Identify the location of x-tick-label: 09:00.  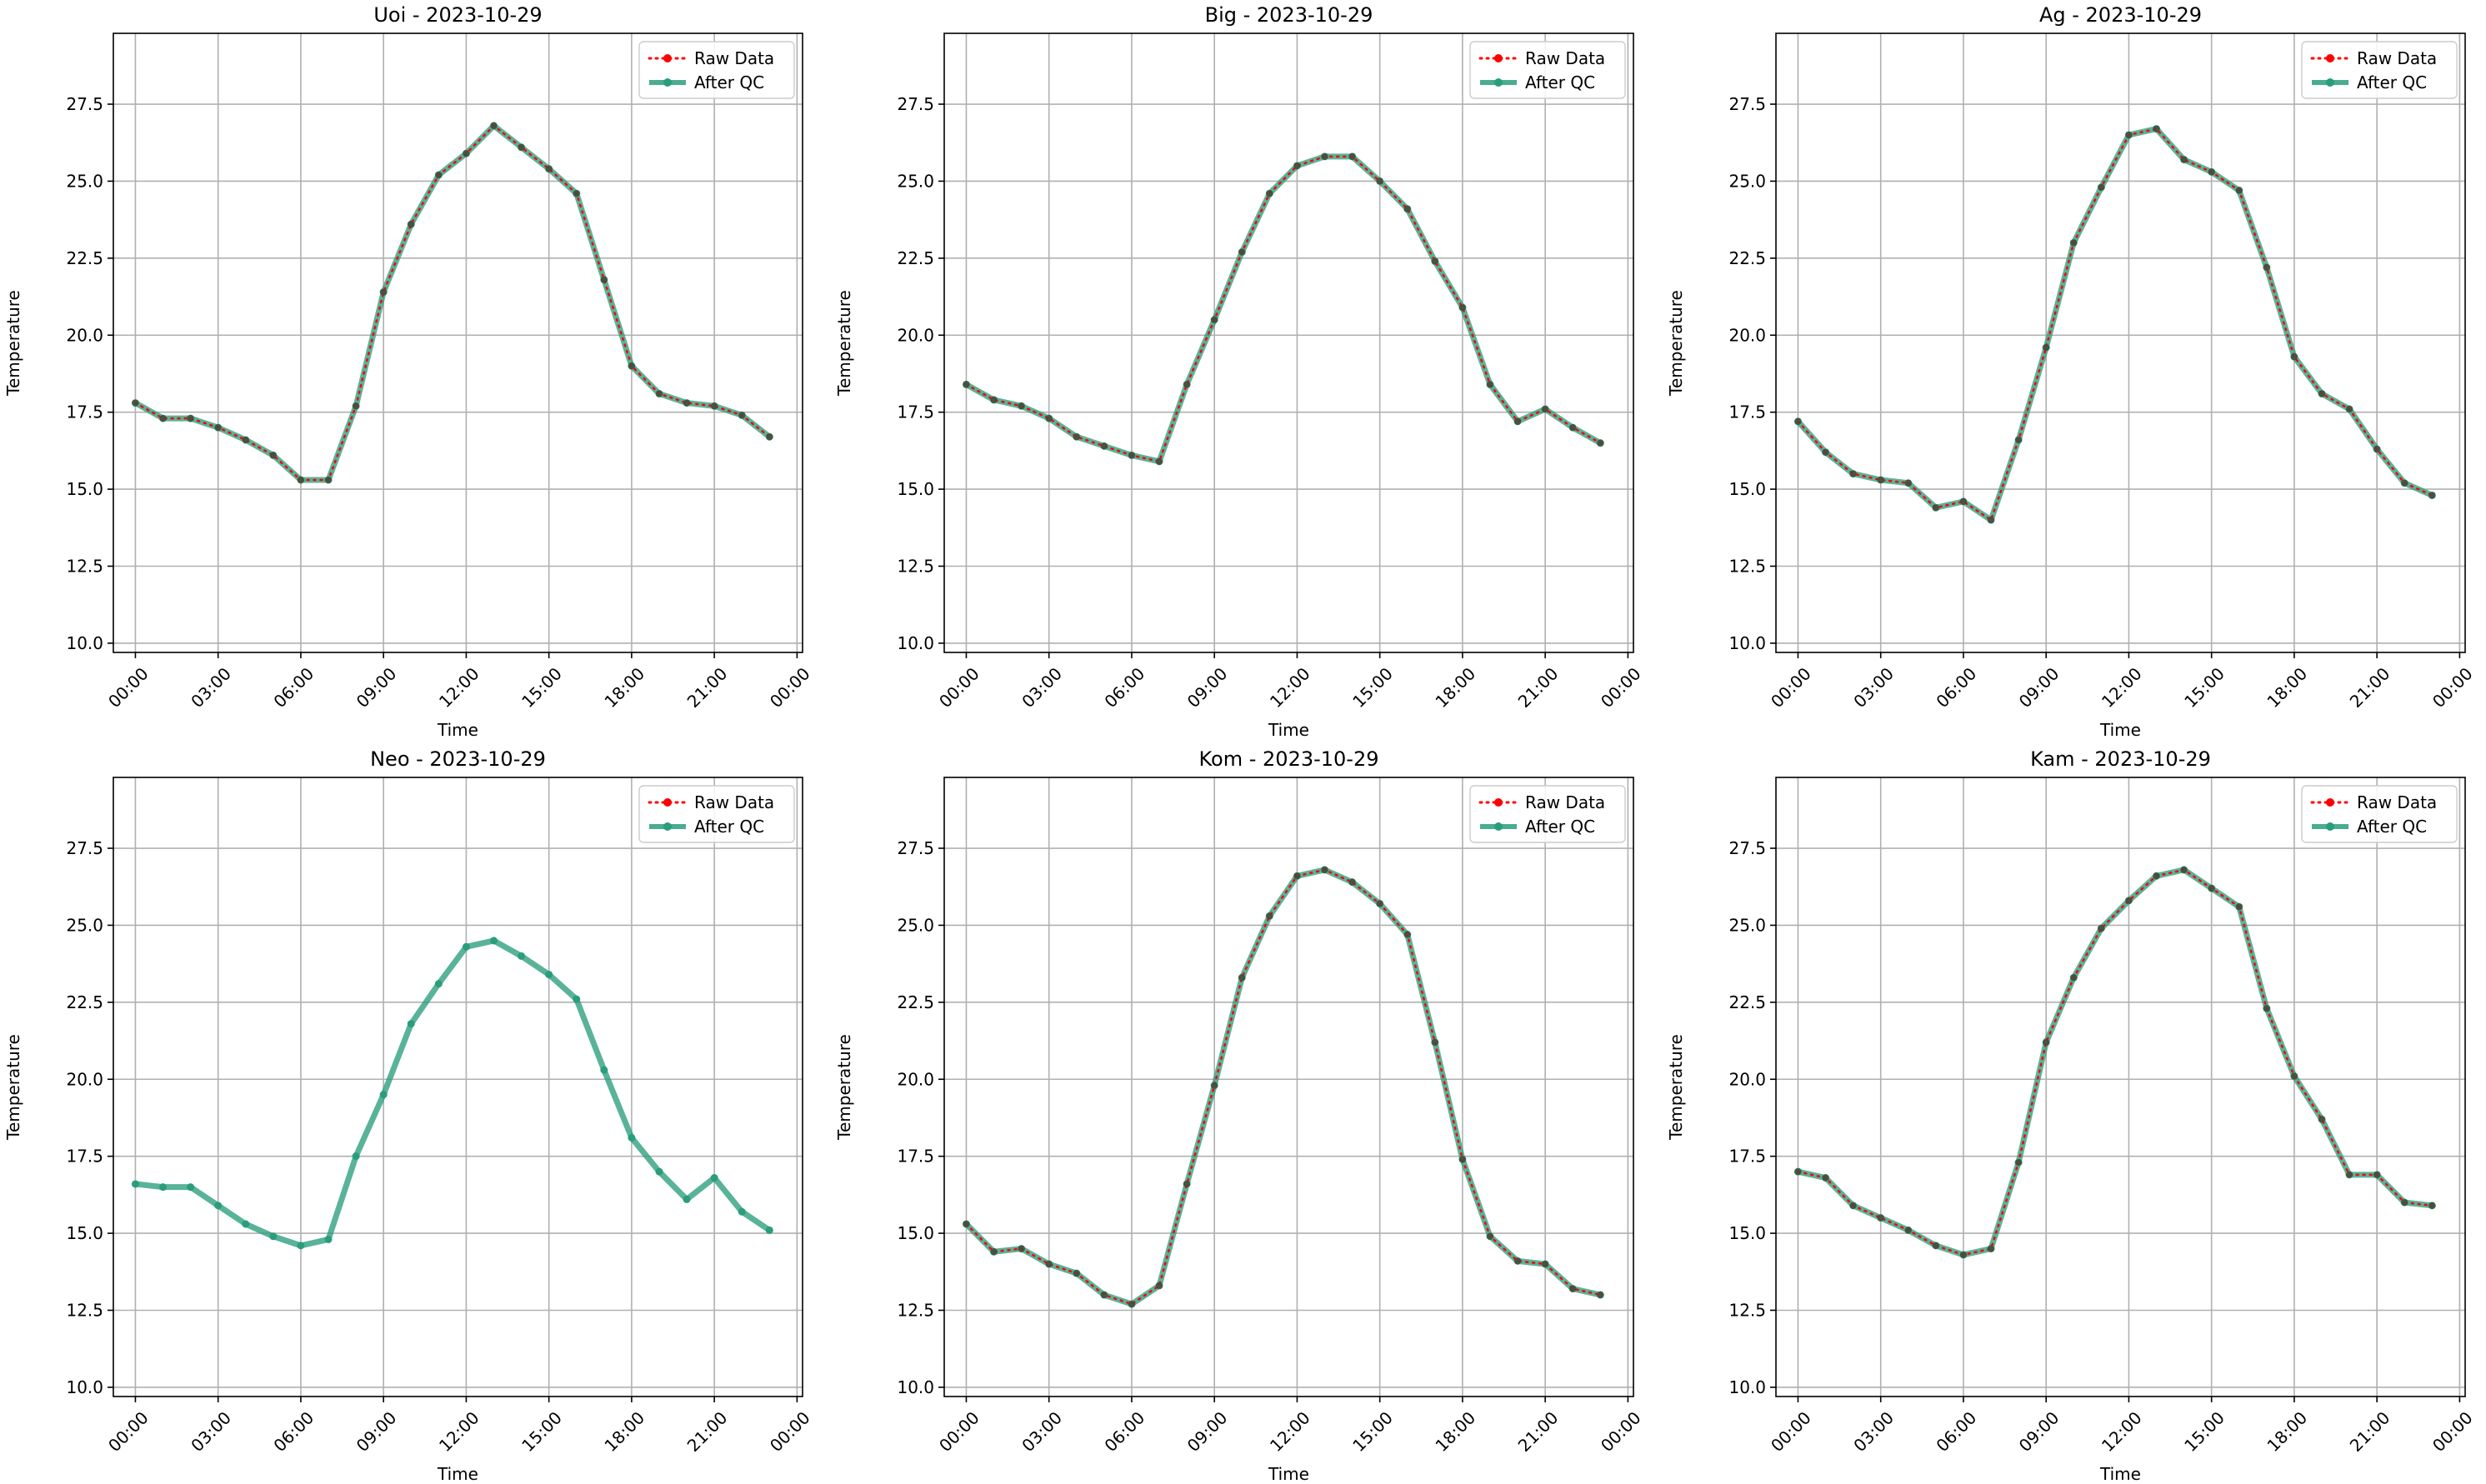
(377, 687).